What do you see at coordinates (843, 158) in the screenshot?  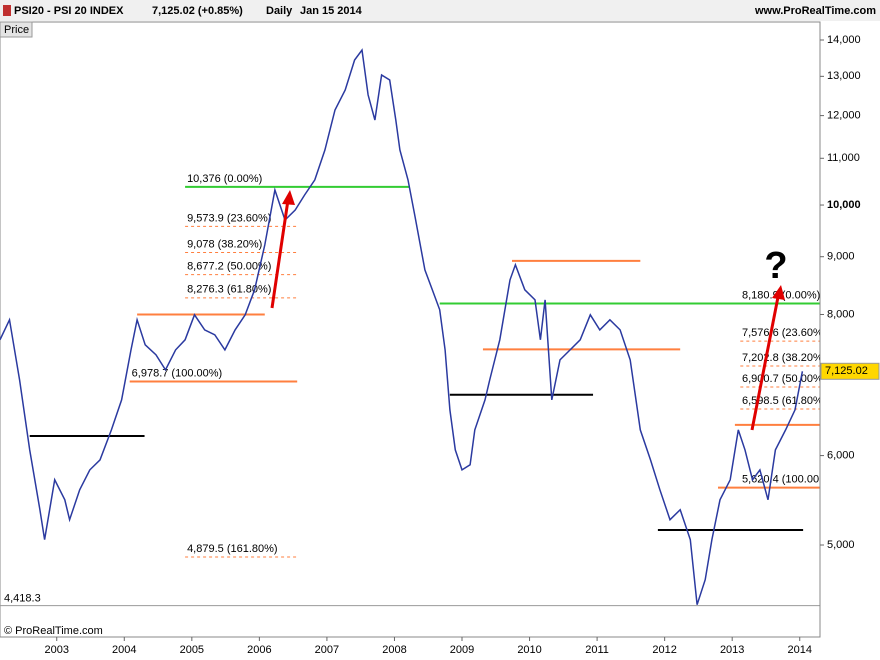 I see `y-tick-label: 11,000` at bounding box center [843, 158].